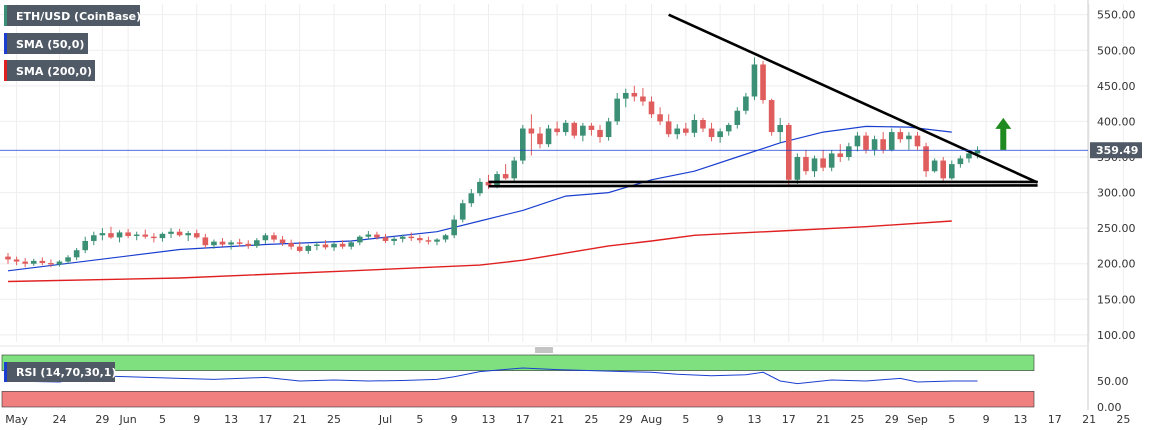 The width and height of the screenshot is (1153, 430). I want to click on x-tick-label: 17, so click(789, 419).